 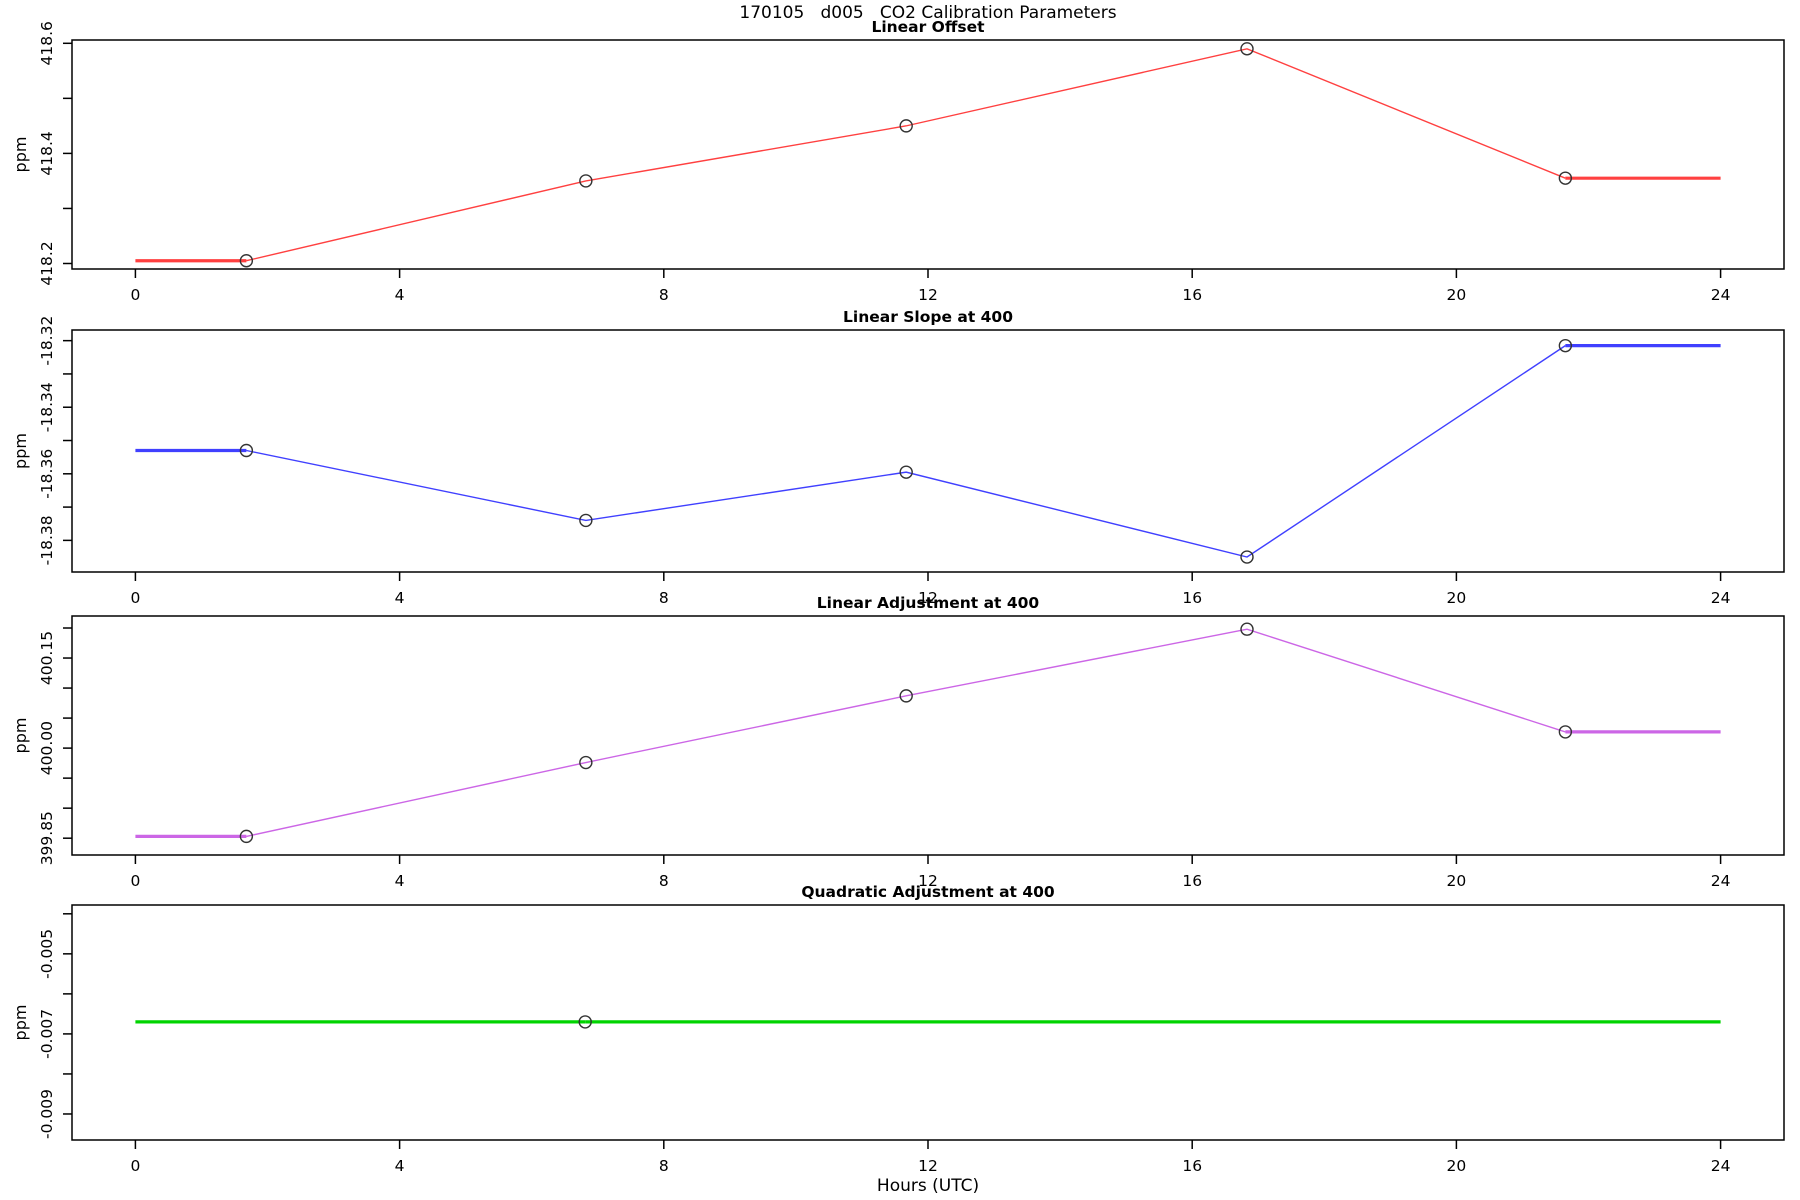 I want to click on panel-title-quadratic-adjustment-at-400: Quadratic Adjustment at 400, so click(x=928, y=892).